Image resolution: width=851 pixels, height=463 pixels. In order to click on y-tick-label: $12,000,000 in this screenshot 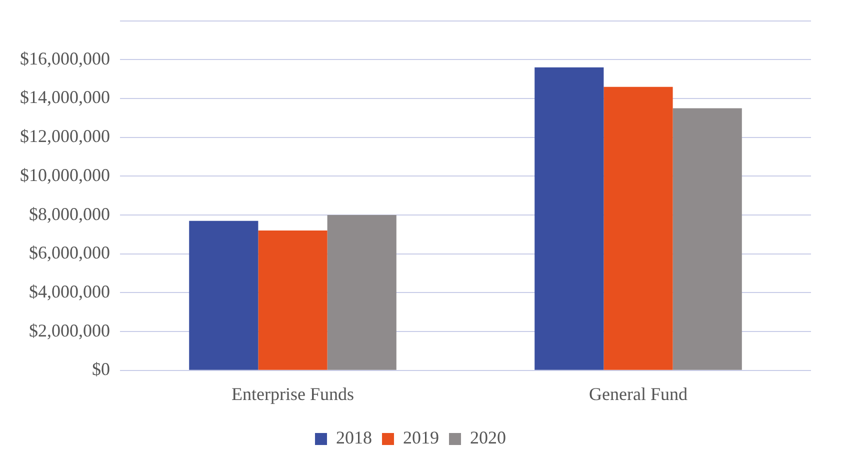, I will do `click(65, 136)`.